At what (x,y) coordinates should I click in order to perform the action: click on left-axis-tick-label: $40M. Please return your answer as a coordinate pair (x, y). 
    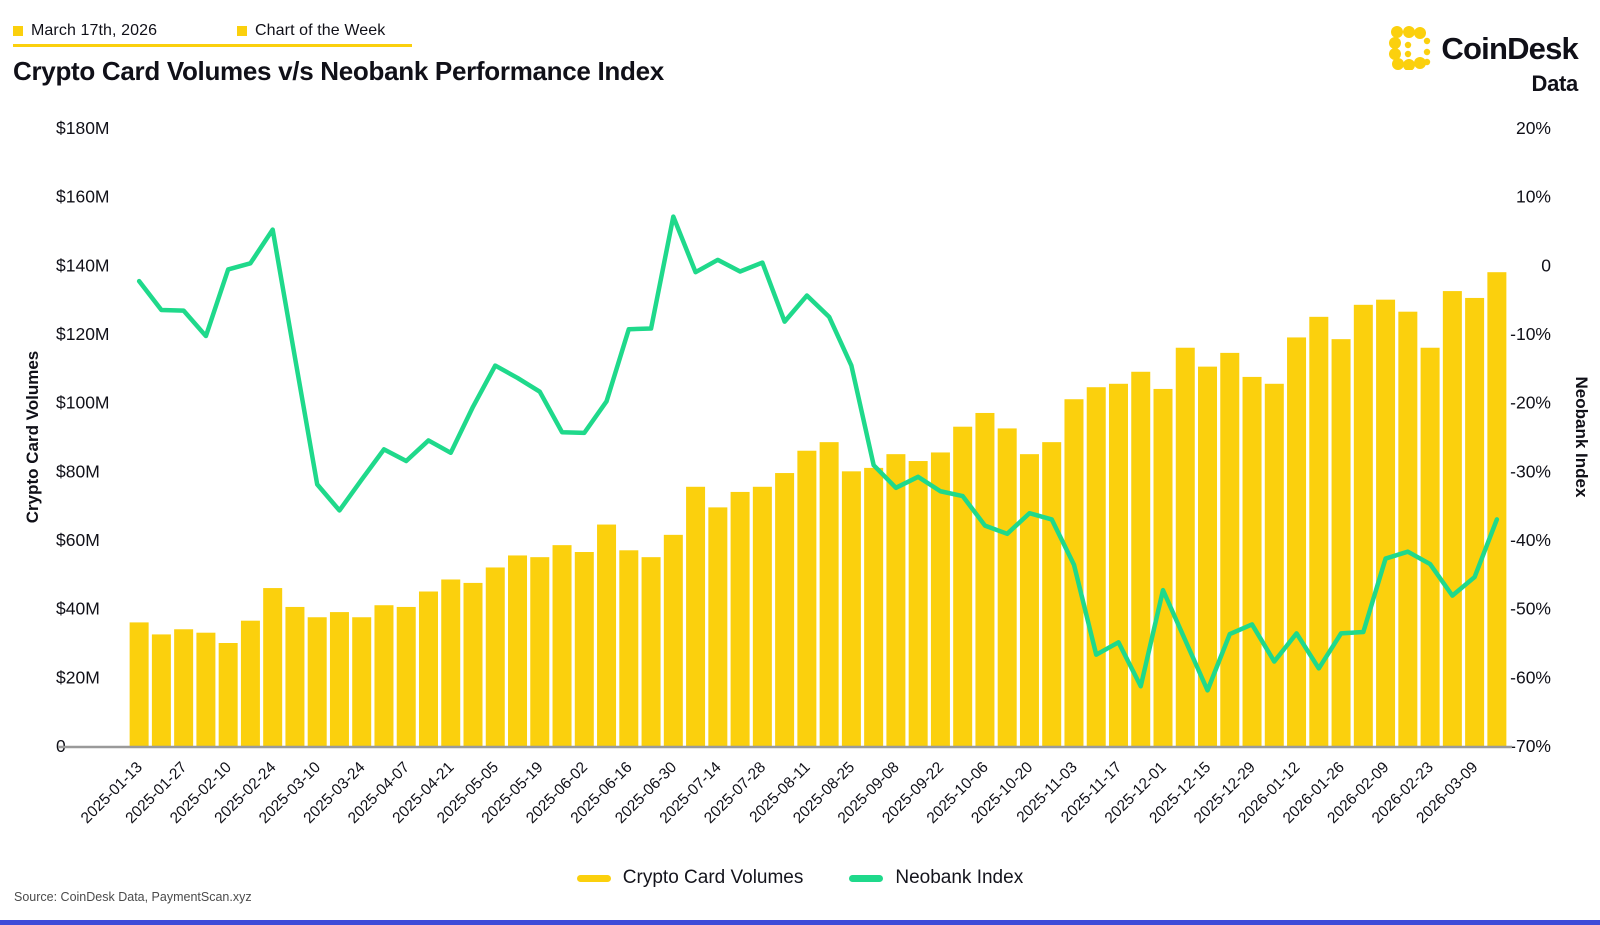
    Looking at the image, I should click on (78, 609).